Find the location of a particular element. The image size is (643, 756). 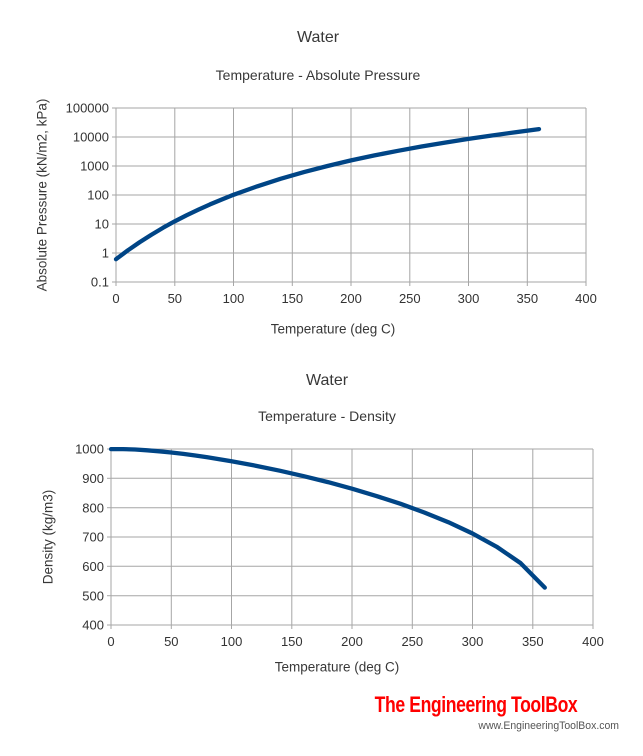

y-tick-label: 100000 is located at coordinates (87, 108).